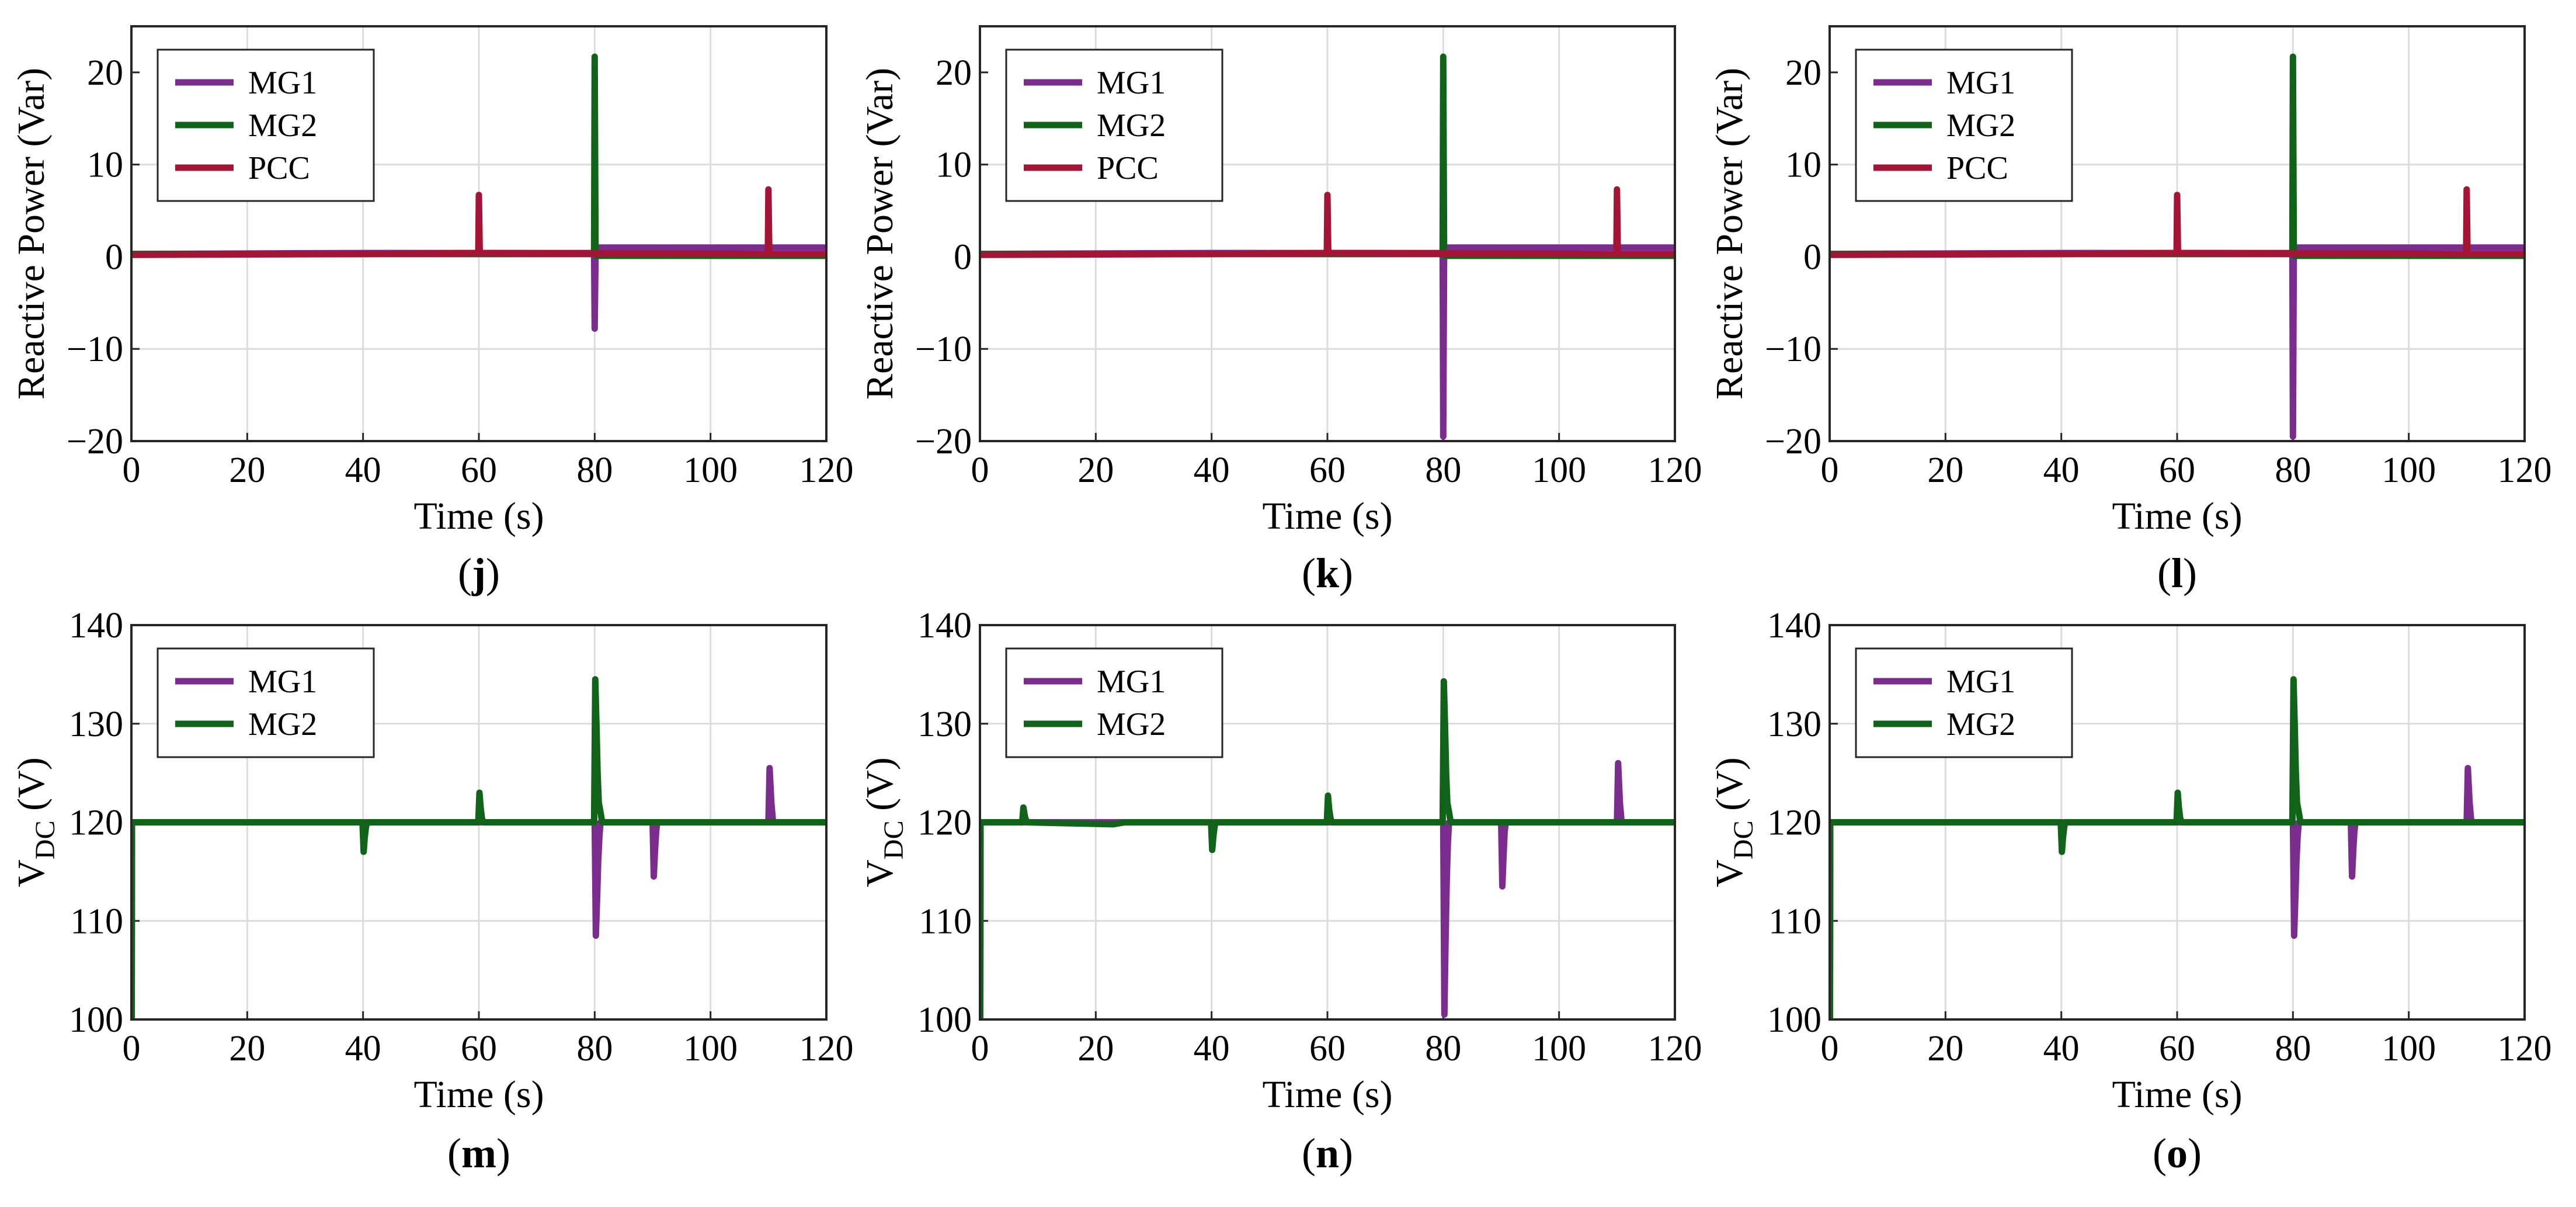 The height and width of the screenshot is (1207, 2576). Describe the element at coordinates (1743, 839) in the screenshot. I see `chart-o-y-axis-label-subscript: DC` at that location.